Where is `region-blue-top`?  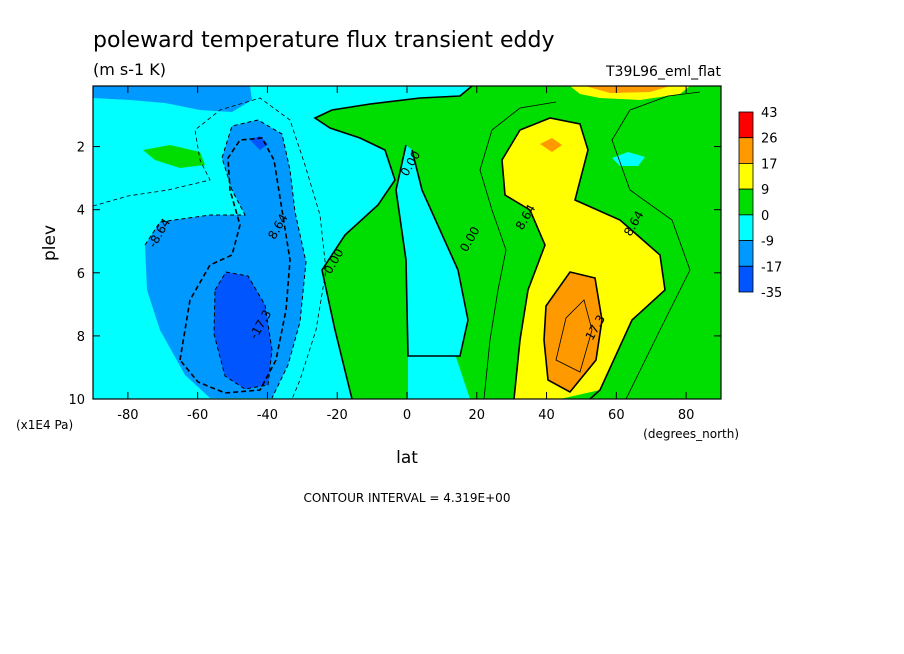
region-blue-top is located at coordinates (172, 99).